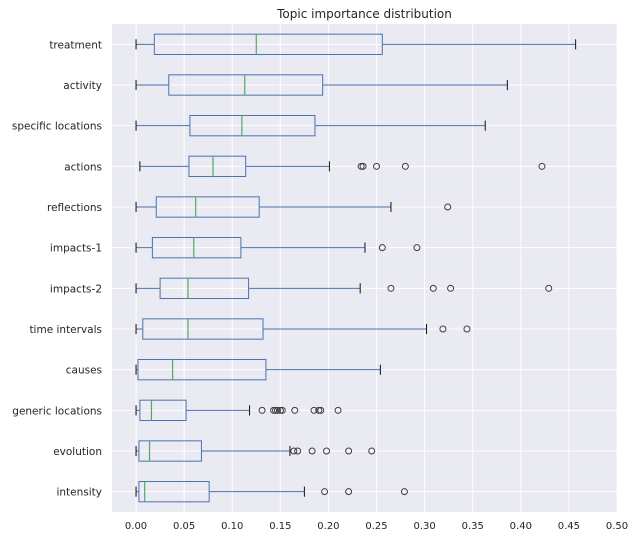 Image resolution: width=643 pixels, height=538 pixels. I want to click on x-tick-label: 0.35, so click(473, 526).